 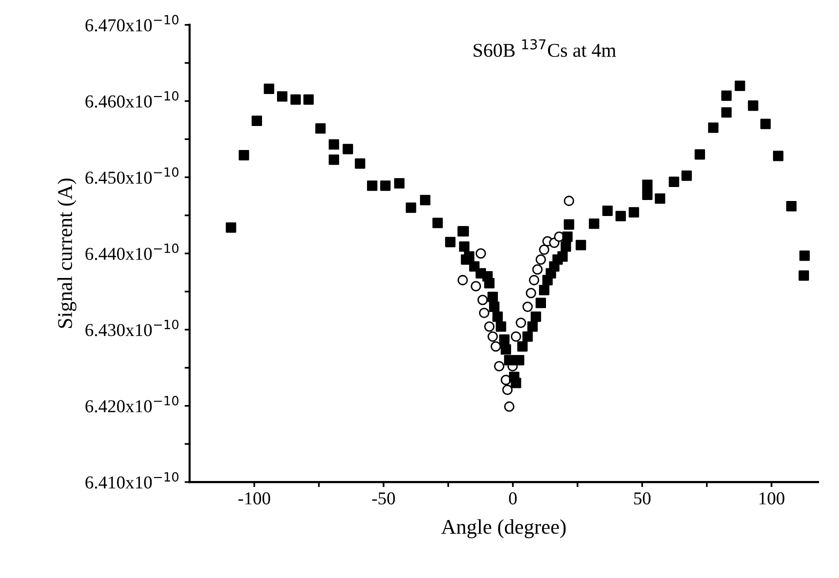 I want to click on x-tick-label: 50, so click(x=642, y=498).